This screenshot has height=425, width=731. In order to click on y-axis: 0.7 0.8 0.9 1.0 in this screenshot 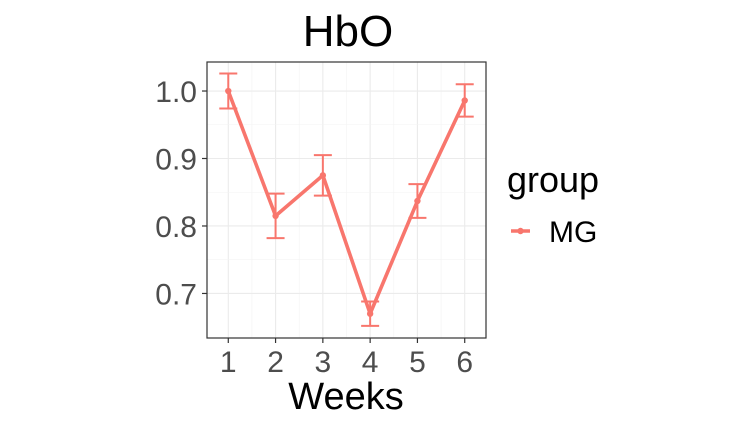, I will do `click(181, 193)`.